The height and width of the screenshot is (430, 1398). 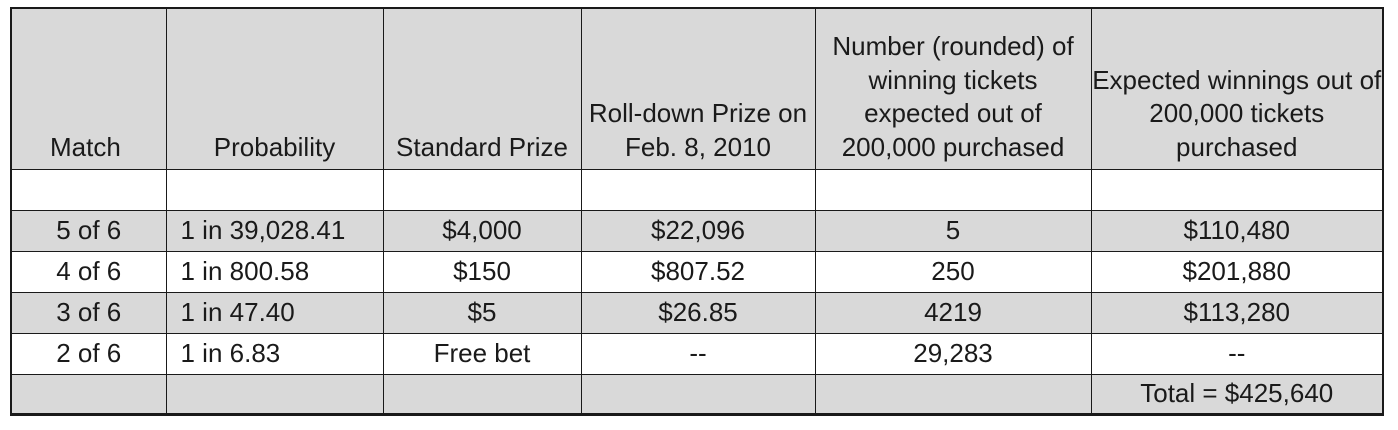 I want to click on spacer-row, so click(x=697, y=190).